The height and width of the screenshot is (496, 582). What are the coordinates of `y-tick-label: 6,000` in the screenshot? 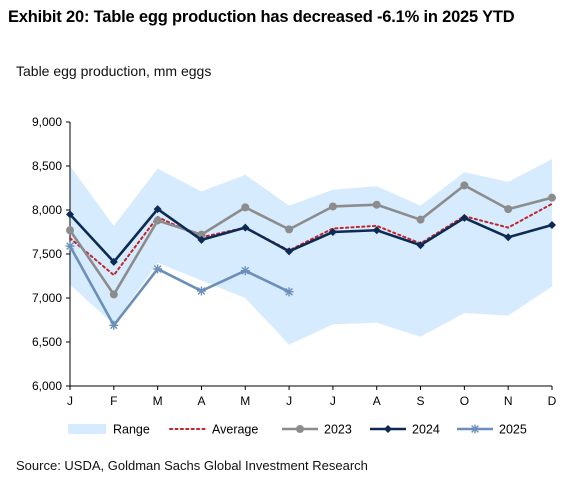 It's located at (47, 386).